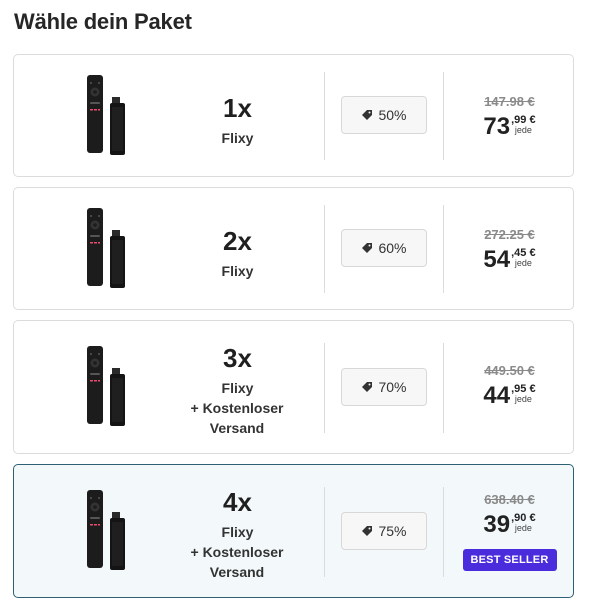  I want to click on discount-badge: 70%, so click(384, 387).